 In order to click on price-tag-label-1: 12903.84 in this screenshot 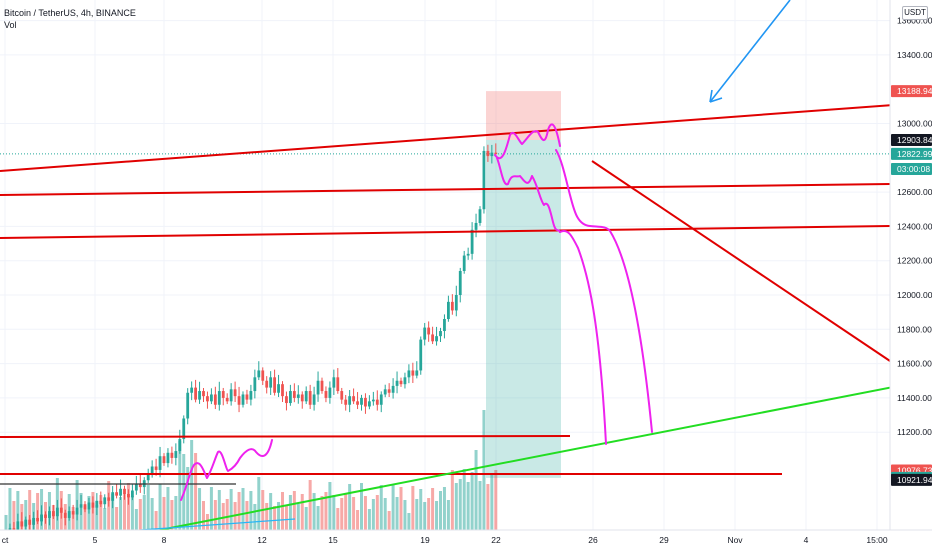, I will do `click(914, 140)`.